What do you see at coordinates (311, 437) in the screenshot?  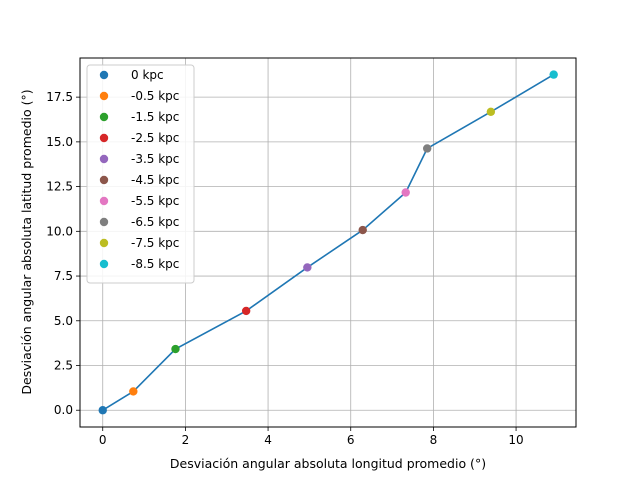 I see `x-axis-ticks: 0 2 4 6 8 10` at bounding box center [311, 437].